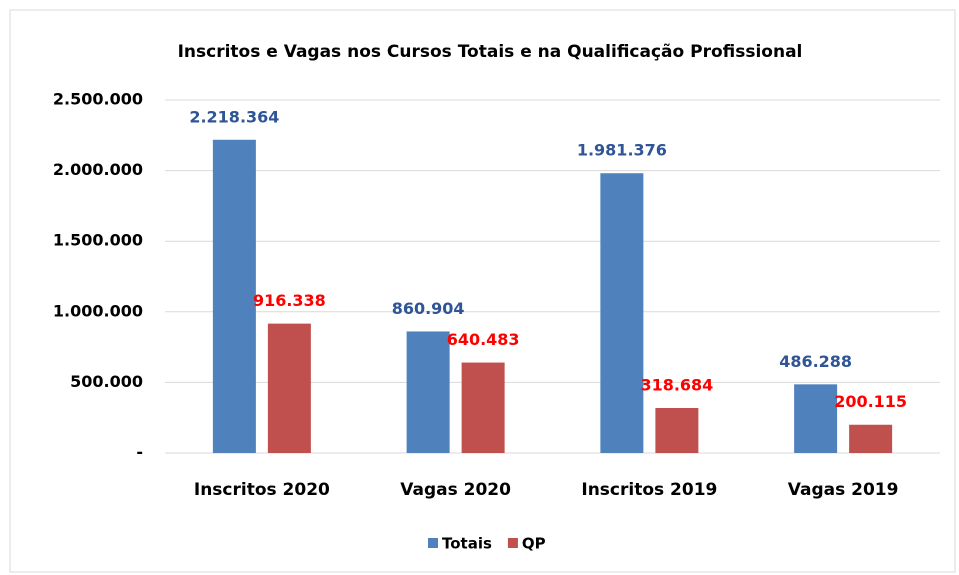 The width and height of the screenshot is (959, 575). Describe the element at coordinates (870, 401) in the screenshot. I see `value-label: 200.115` at that location.